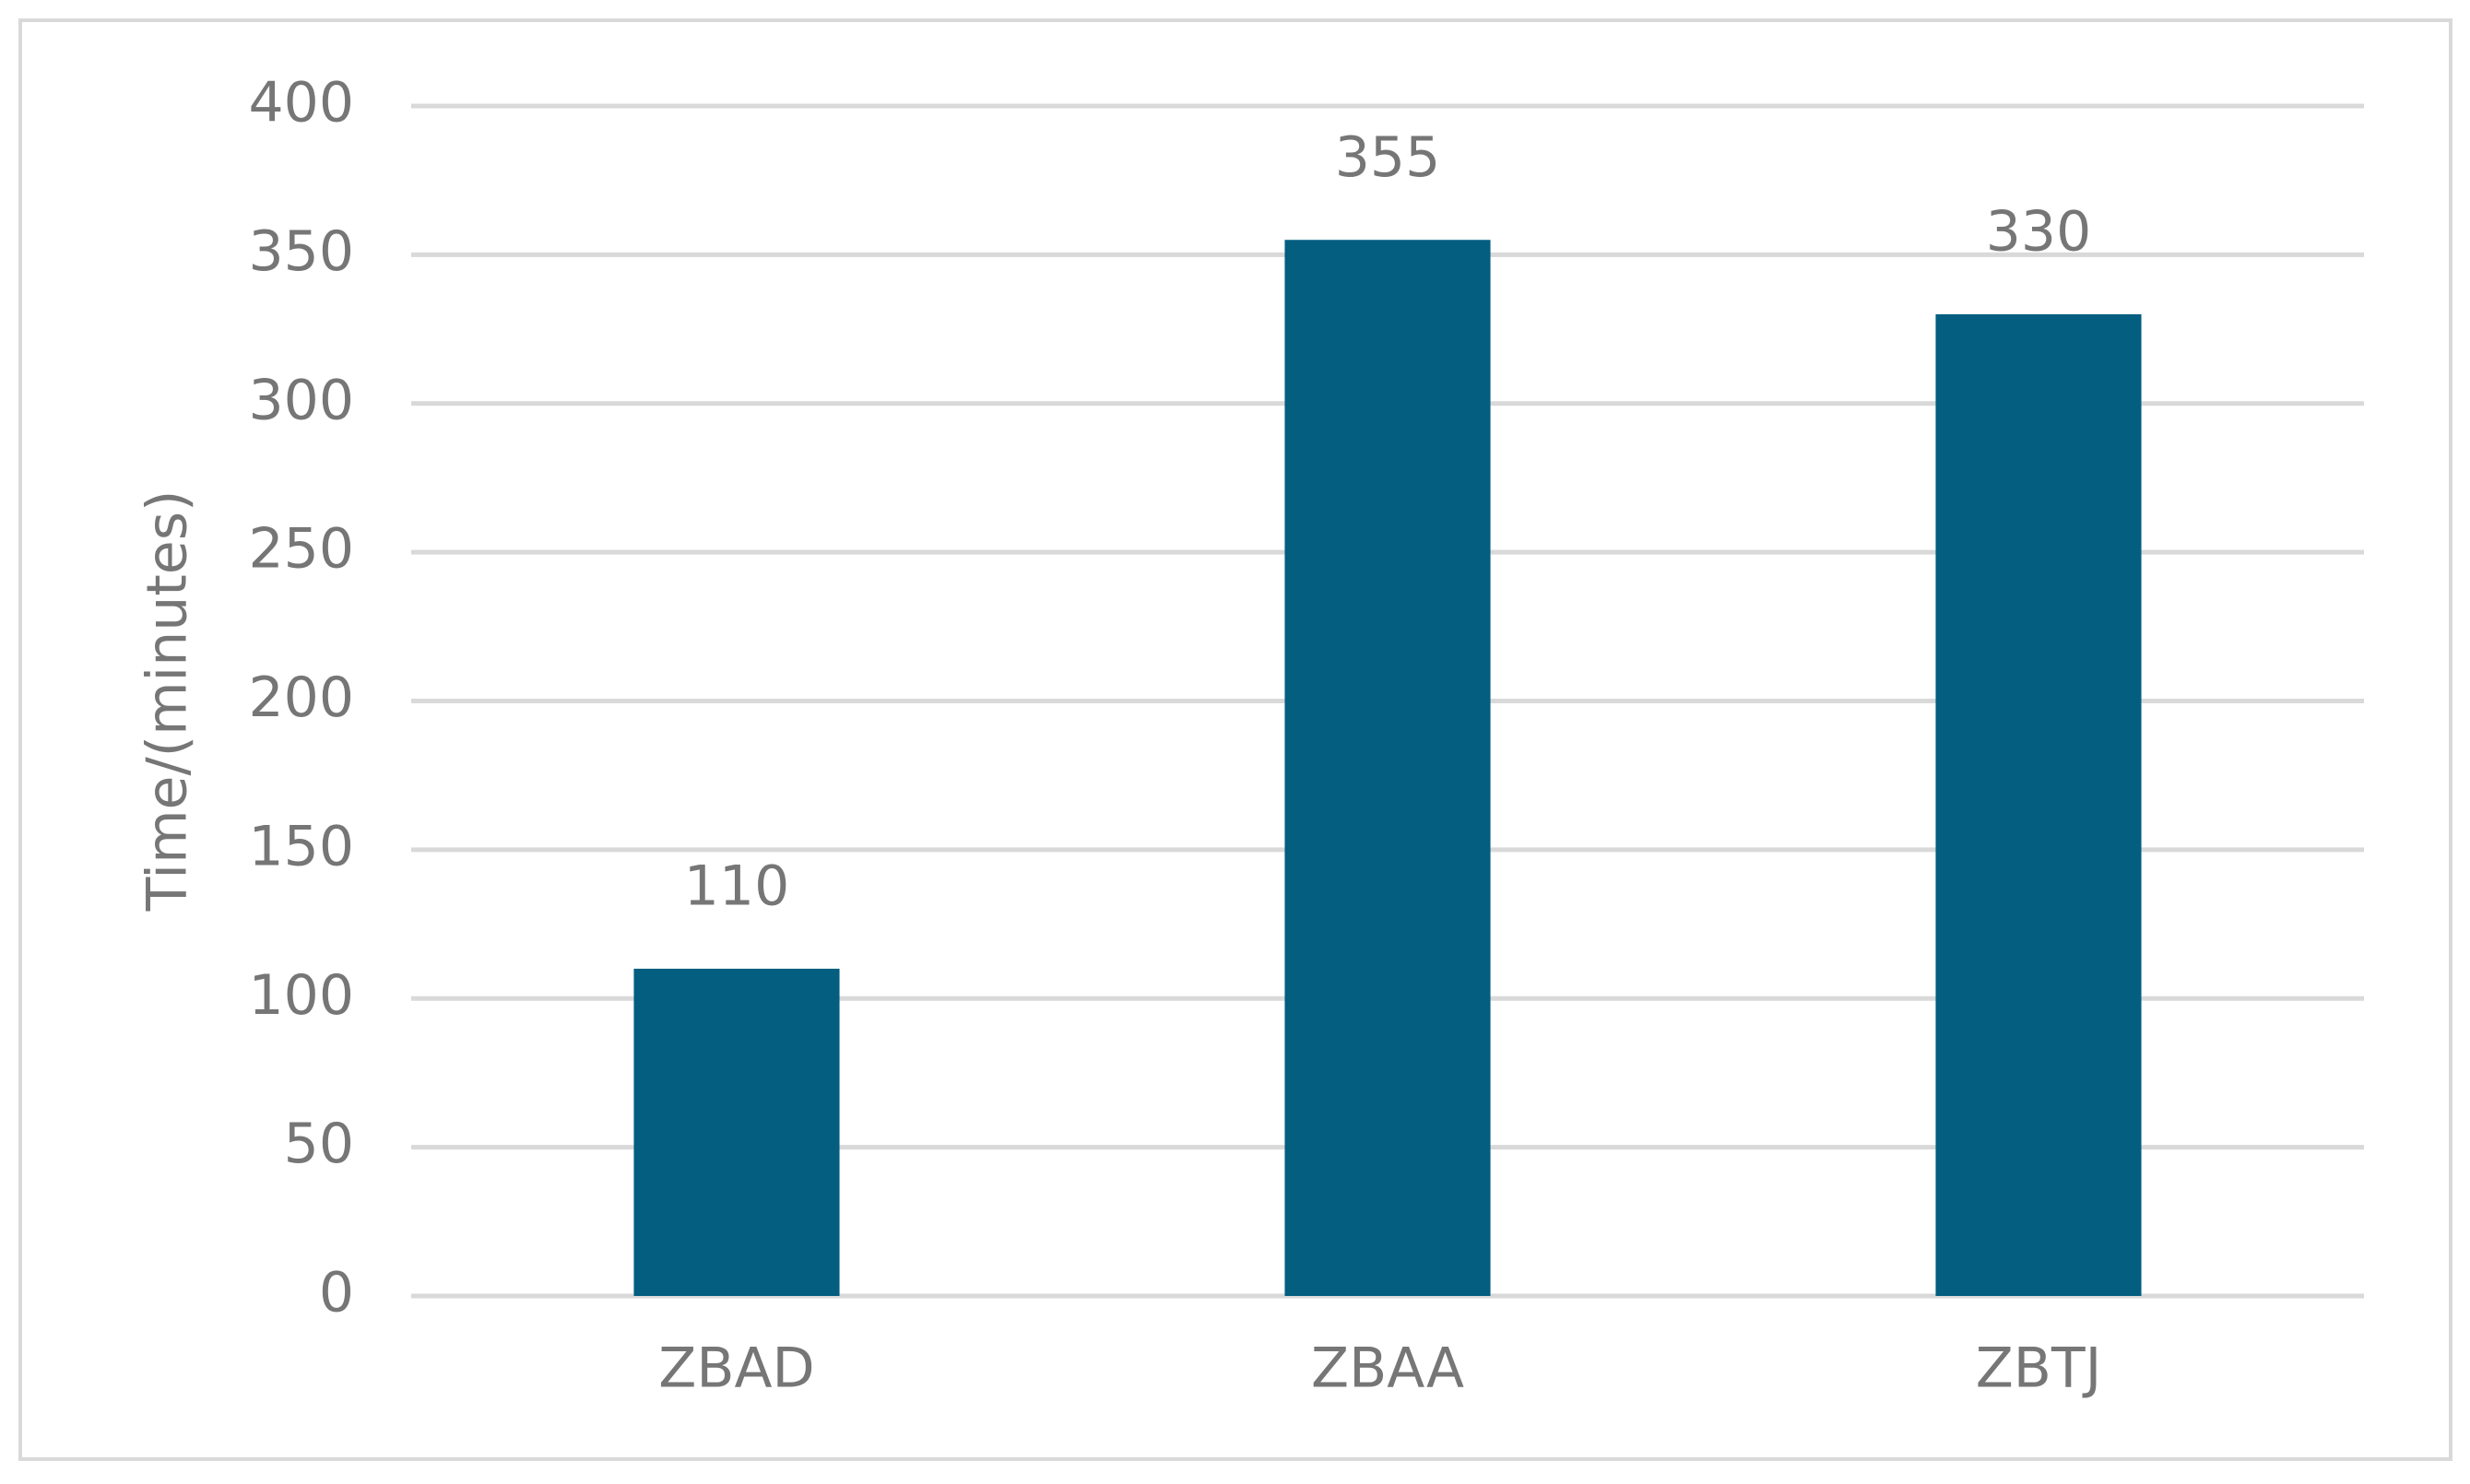 This screenshot has width=2470, height=1484. What do you see at coordinates (301, 550) in the screenshot?
I see `y-tick-label: 250` at bounding box center [301, 550].